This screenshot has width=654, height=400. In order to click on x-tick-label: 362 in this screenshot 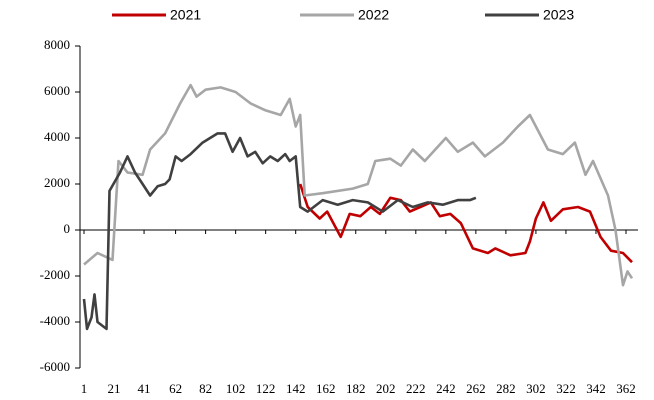, I will do `click(626, 388)`.